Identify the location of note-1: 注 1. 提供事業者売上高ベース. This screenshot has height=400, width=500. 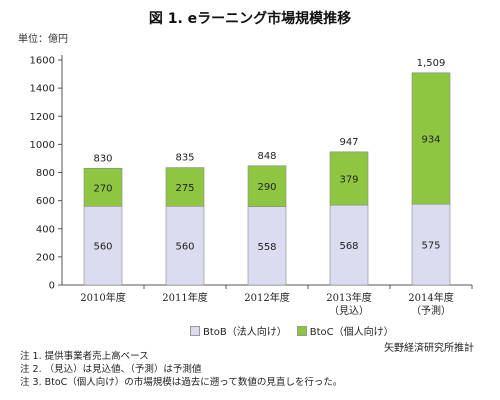
(84, 356).